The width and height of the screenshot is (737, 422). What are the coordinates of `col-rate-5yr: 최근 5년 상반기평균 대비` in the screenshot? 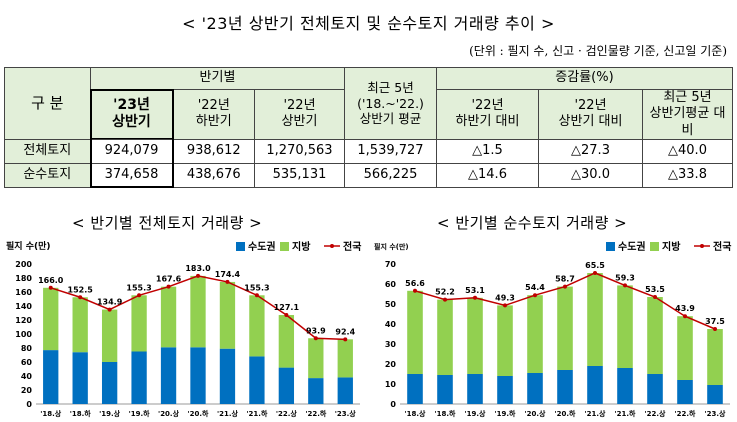 It's located at (687, 114).